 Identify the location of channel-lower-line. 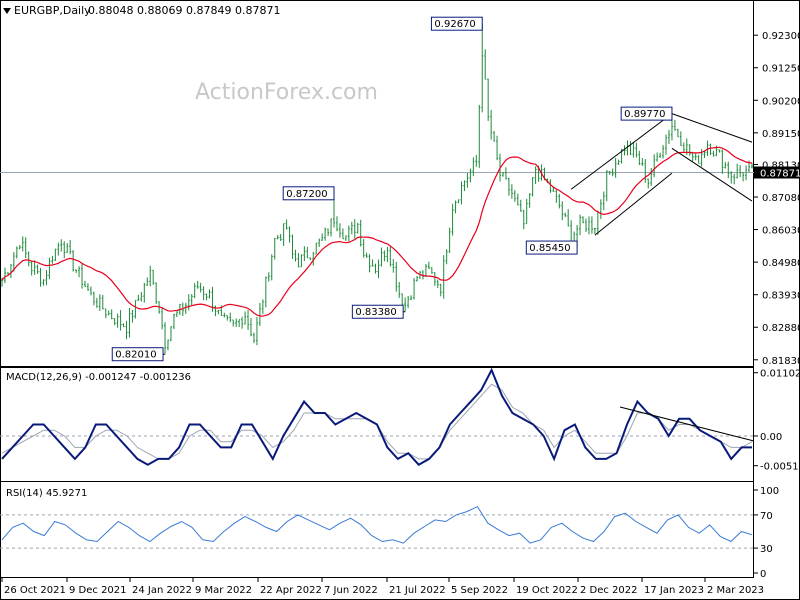
(633, 204).